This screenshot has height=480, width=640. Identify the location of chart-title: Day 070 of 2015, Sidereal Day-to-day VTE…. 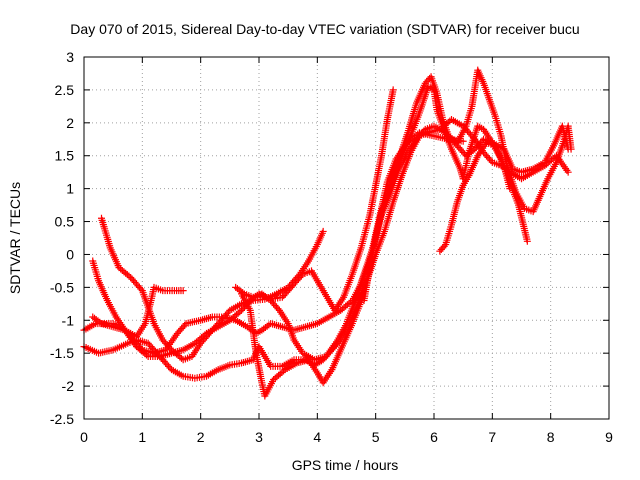
(324, 29).